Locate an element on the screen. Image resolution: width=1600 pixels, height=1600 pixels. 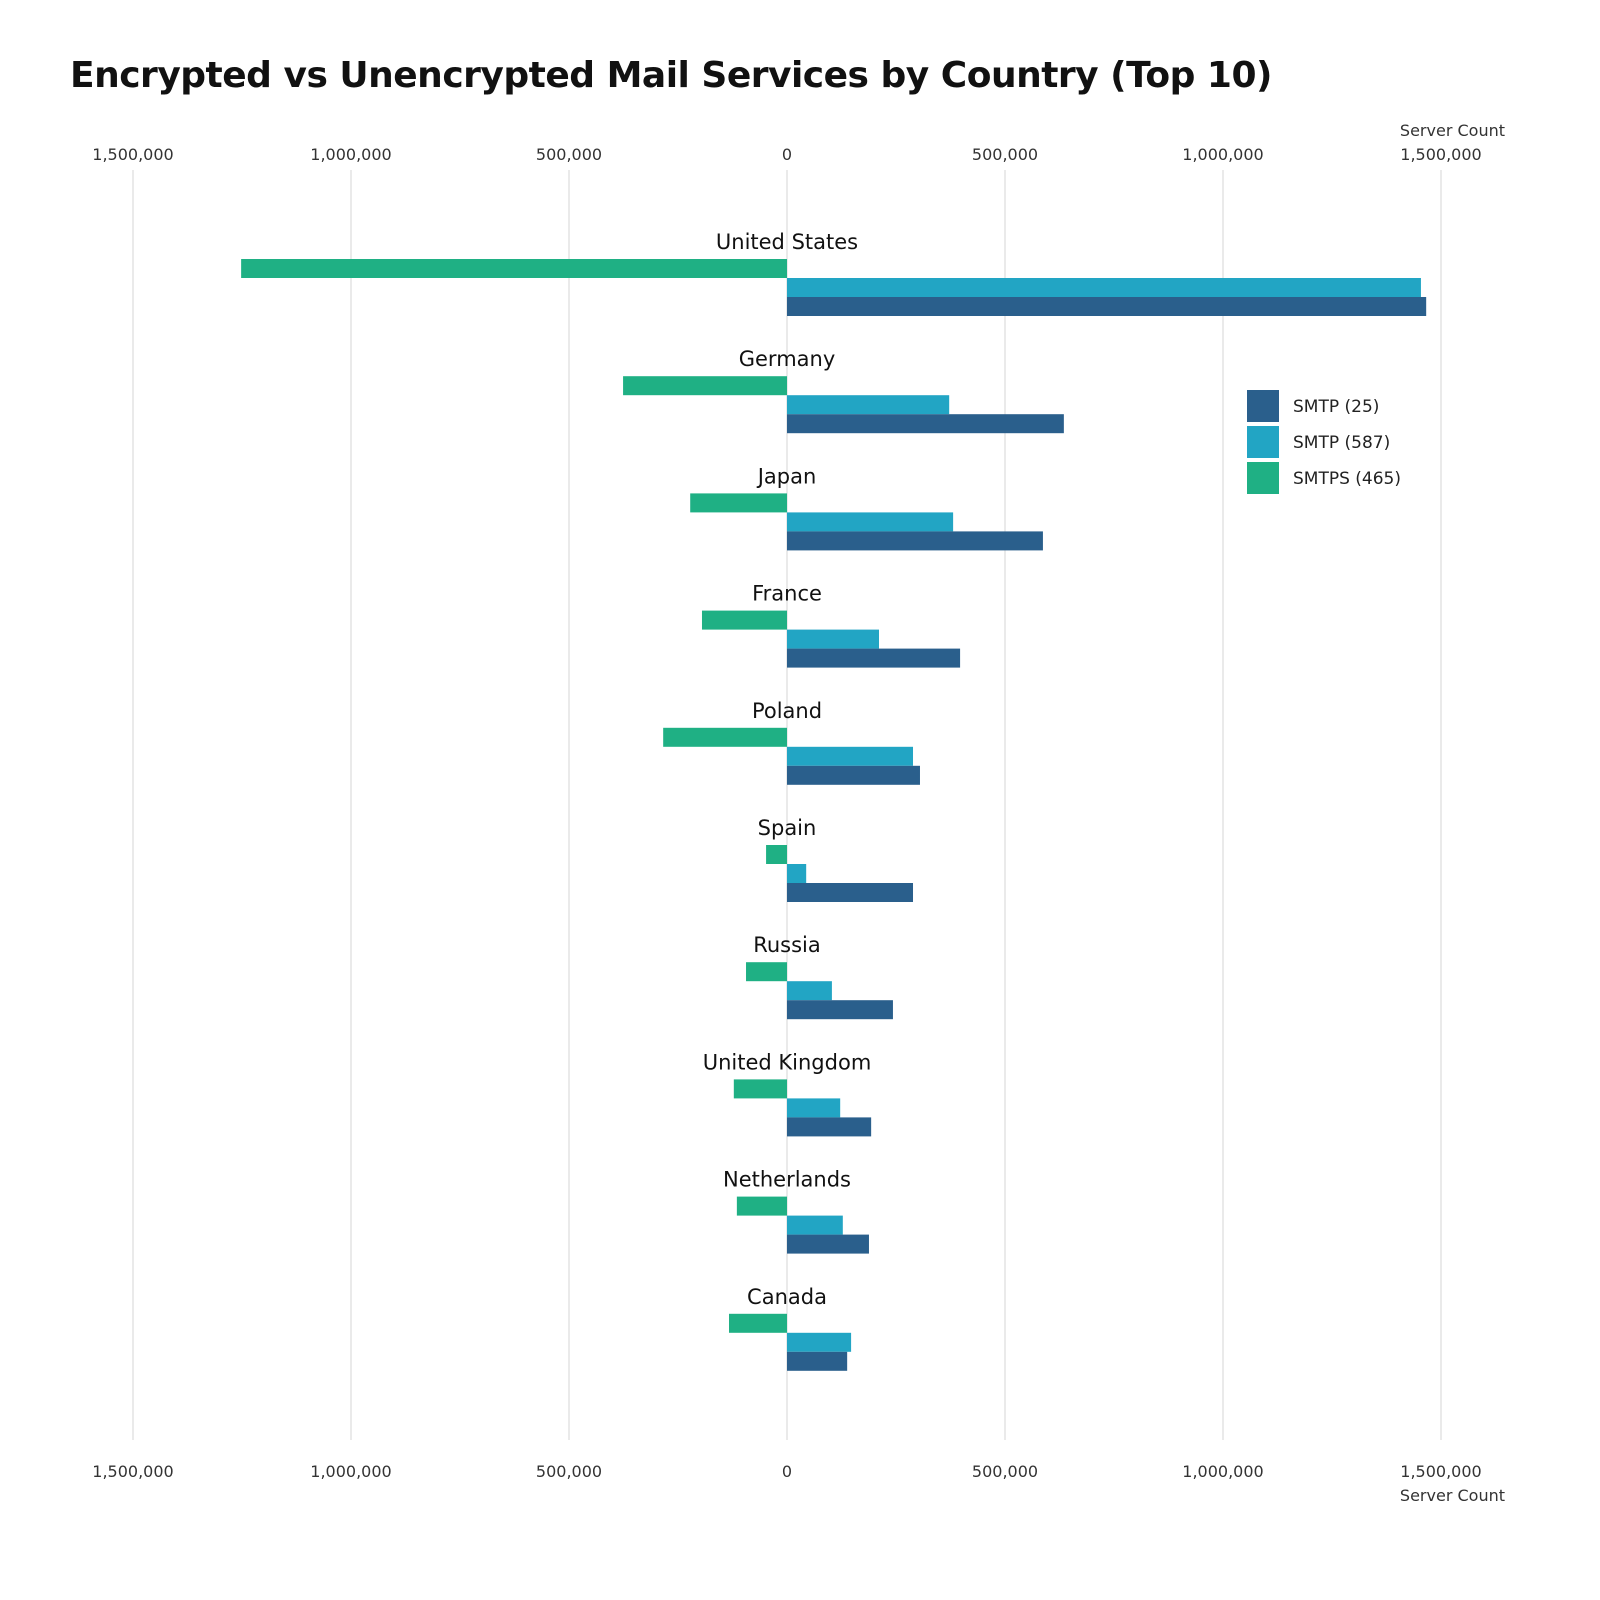
category-label: France is located at coordinates (787, 594).